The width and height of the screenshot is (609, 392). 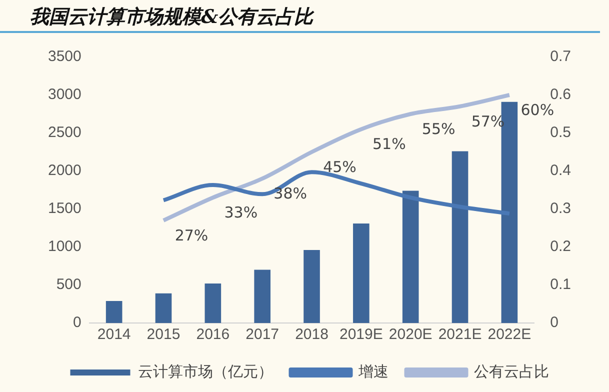 I want to click on data-label: 60%, so click(x=537, y=109).